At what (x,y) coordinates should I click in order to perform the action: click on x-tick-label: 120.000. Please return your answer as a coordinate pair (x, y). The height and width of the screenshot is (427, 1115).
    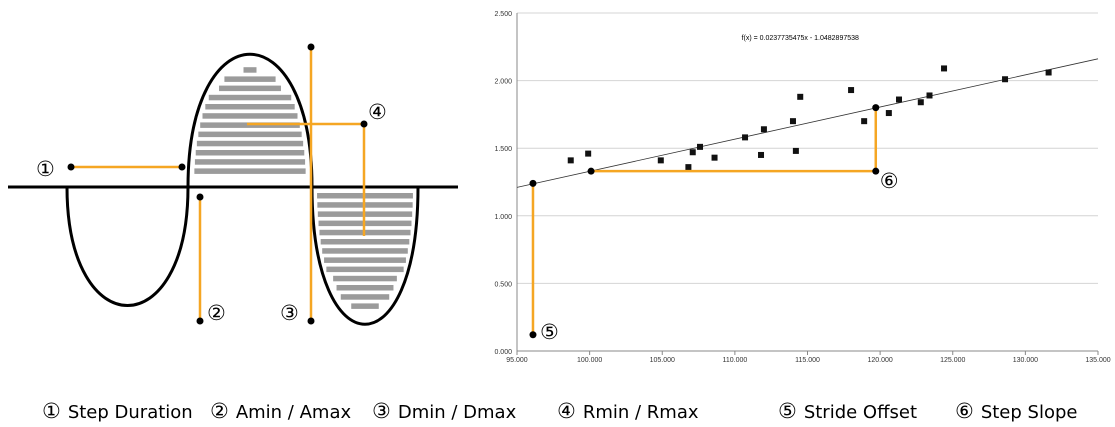
    Looking at the image, I should click on (879, 360).